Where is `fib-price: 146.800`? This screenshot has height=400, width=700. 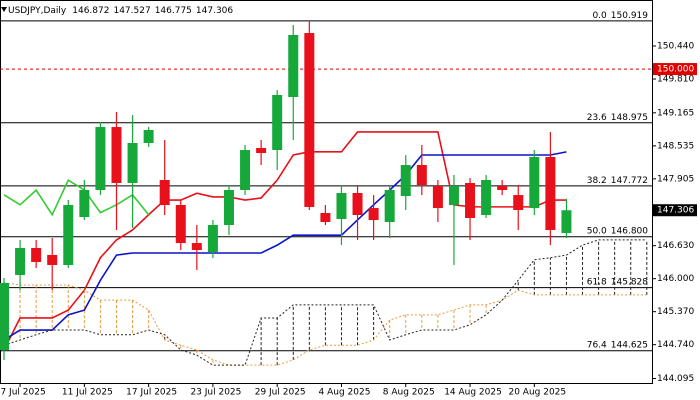 fib-price: 146.800 is located at coordinates (629, 231).